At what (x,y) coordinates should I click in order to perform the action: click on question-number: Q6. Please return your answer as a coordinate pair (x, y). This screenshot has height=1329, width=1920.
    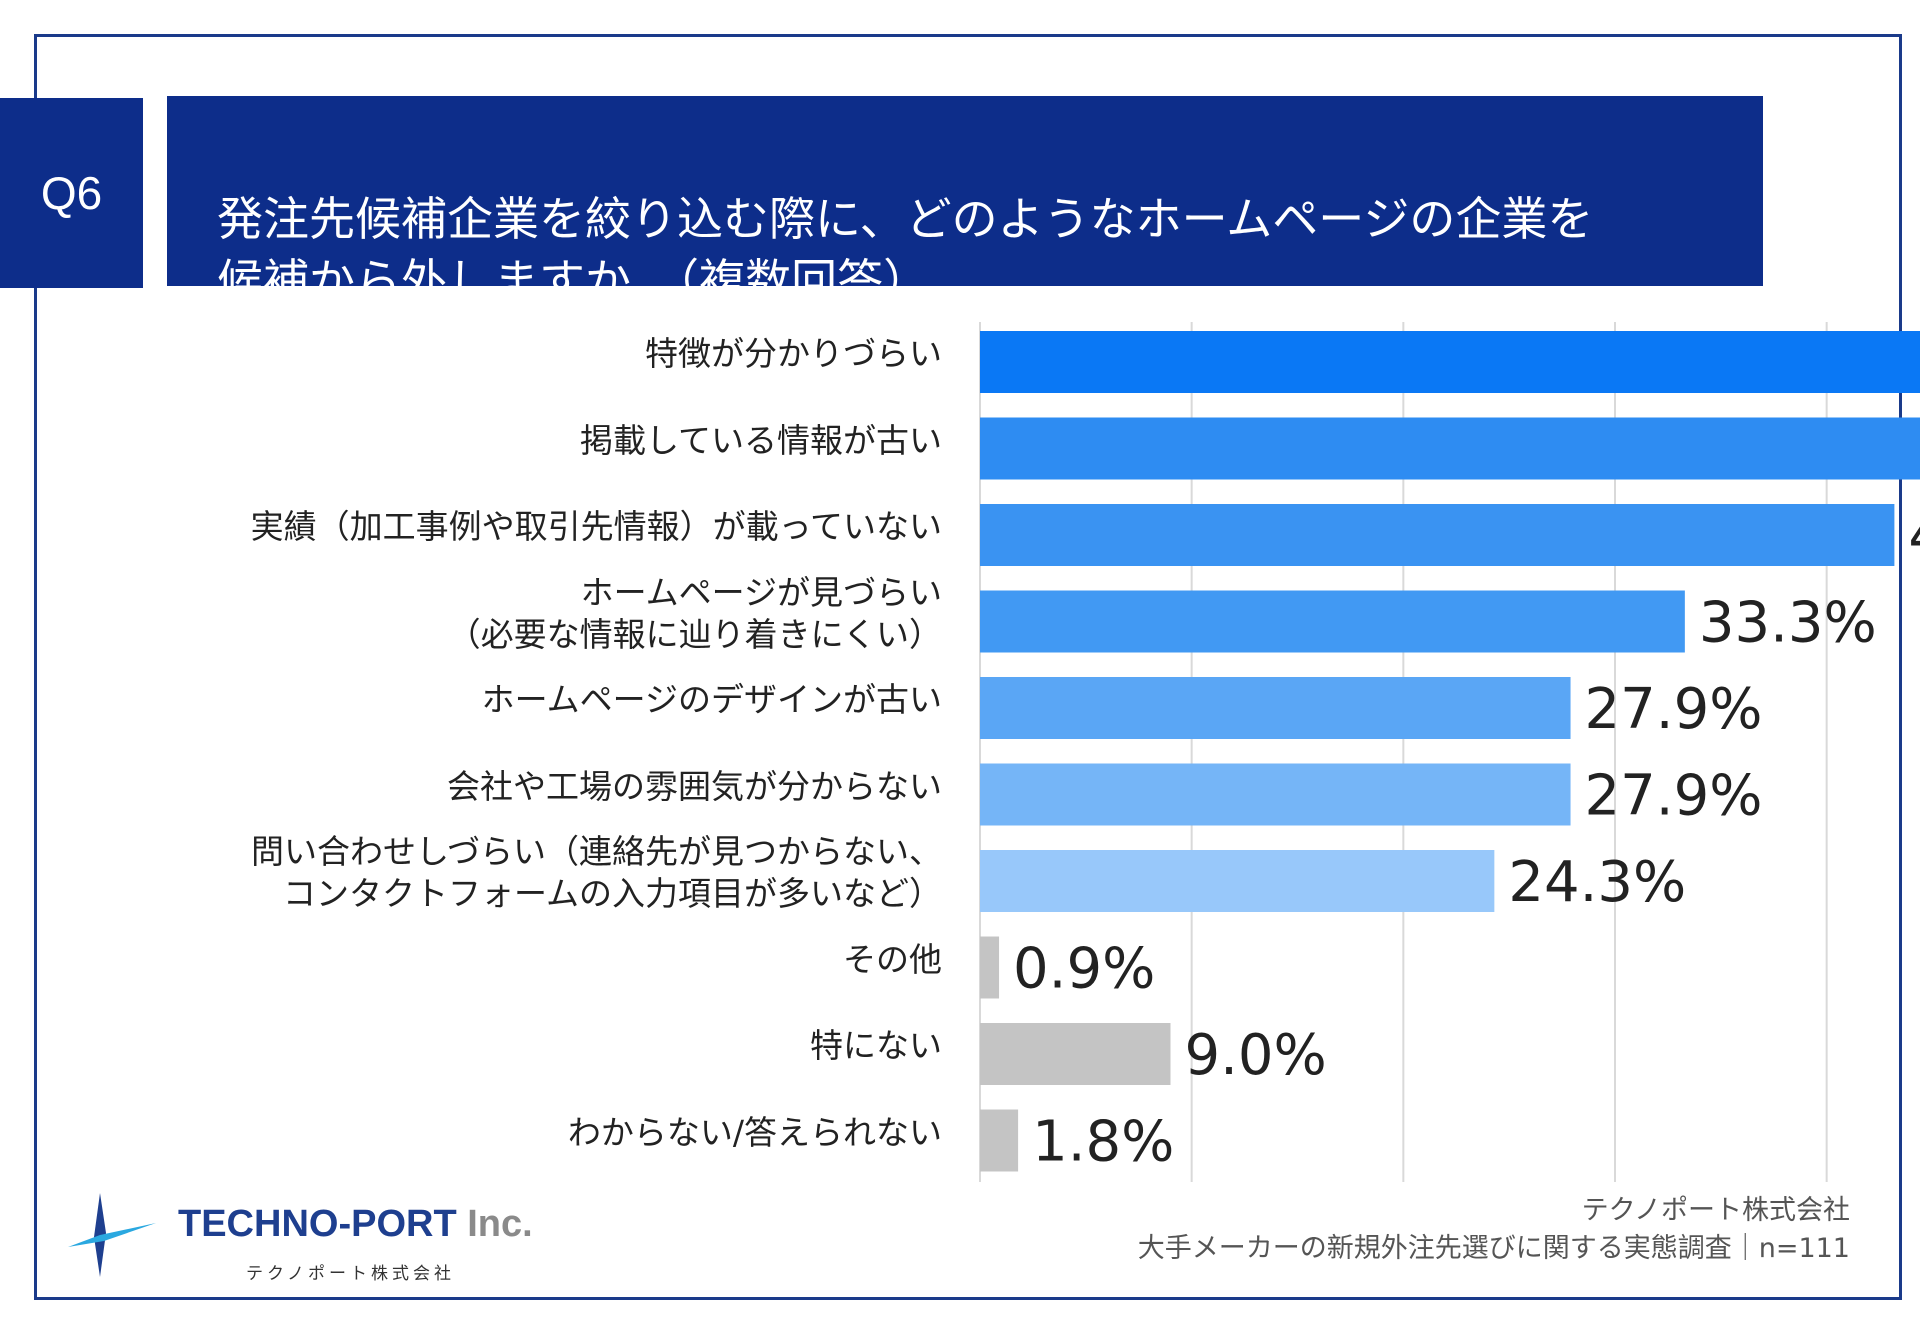
    Looking at the image, I should click on (71, 193).